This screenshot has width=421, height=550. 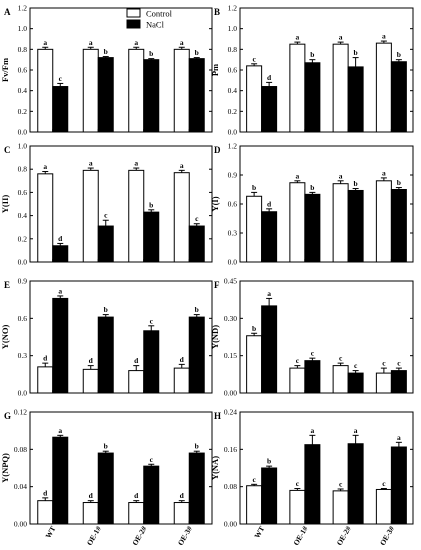 What do you see at coordinates (217, 416) in the screenshot?
I see `panel-letter: H` at bounding box center [217, 416].